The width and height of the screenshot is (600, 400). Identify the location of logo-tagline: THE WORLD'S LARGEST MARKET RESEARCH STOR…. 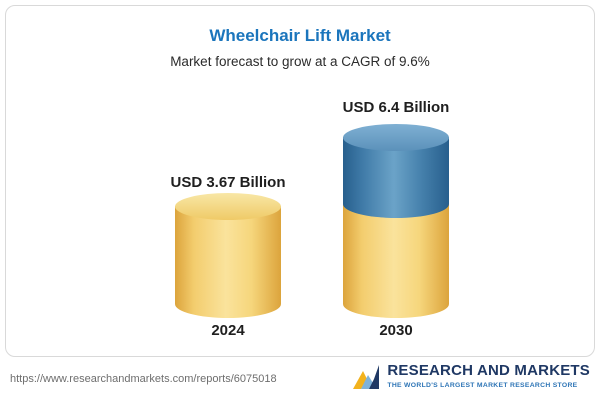
(482, 385).